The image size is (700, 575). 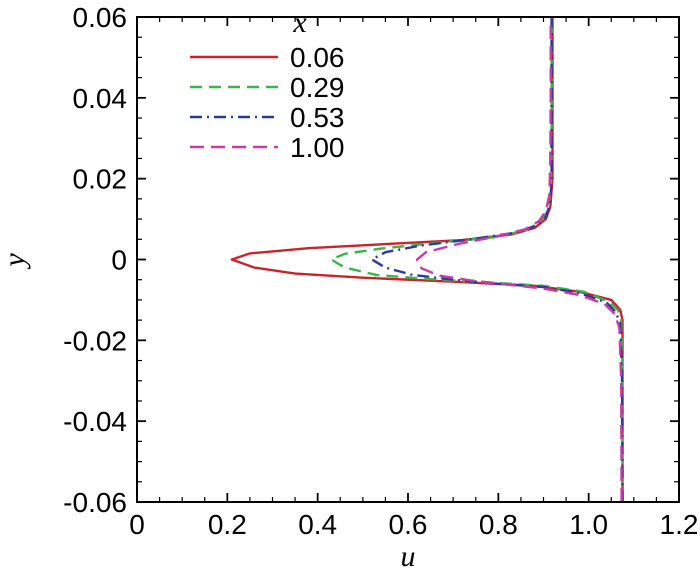 I want to click on x-tick-label: 1.2, so click(x=679, y=524).